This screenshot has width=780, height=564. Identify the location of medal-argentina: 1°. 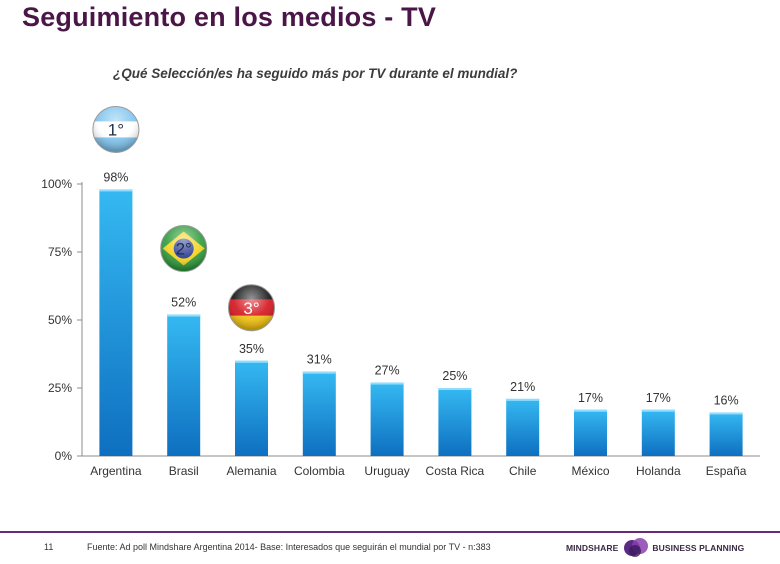
(116, 129).